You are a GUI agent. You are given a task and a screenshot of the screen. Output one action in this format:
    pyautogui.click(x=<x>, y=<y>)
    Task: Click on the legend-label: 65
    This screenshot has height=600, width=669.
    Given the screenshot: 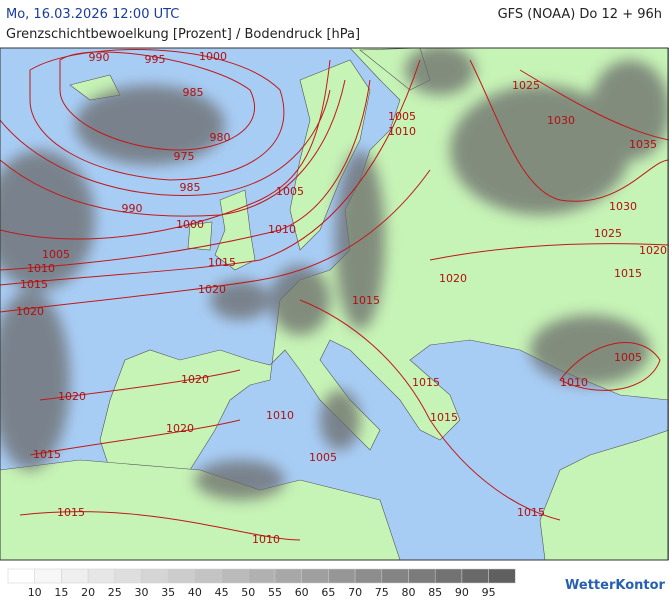 What is the action you would take?
    pyautogui.click(x=328, y=592)
    